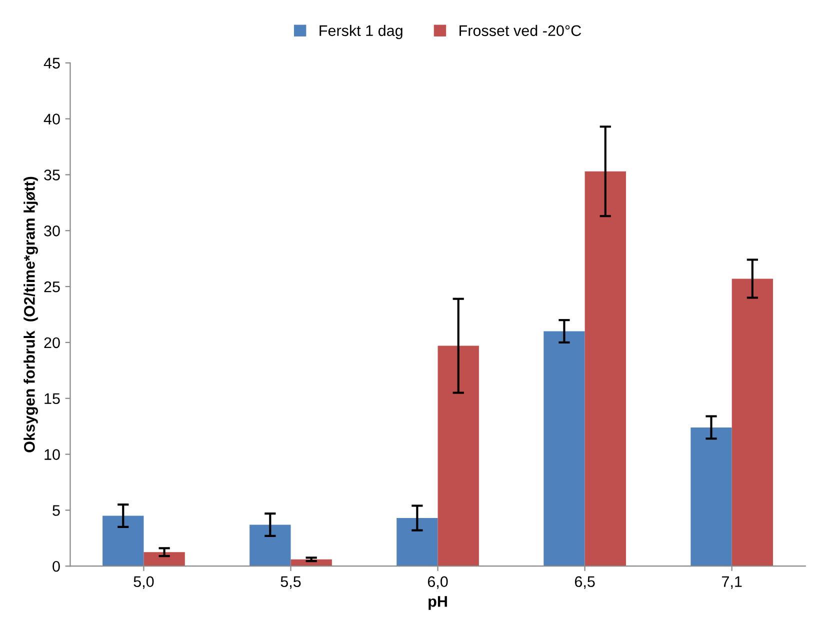 The image size is (826, 629). Describe the element at coordinates (52, 398) in the screenshot. I see `y-tick-label: 15` at that location.